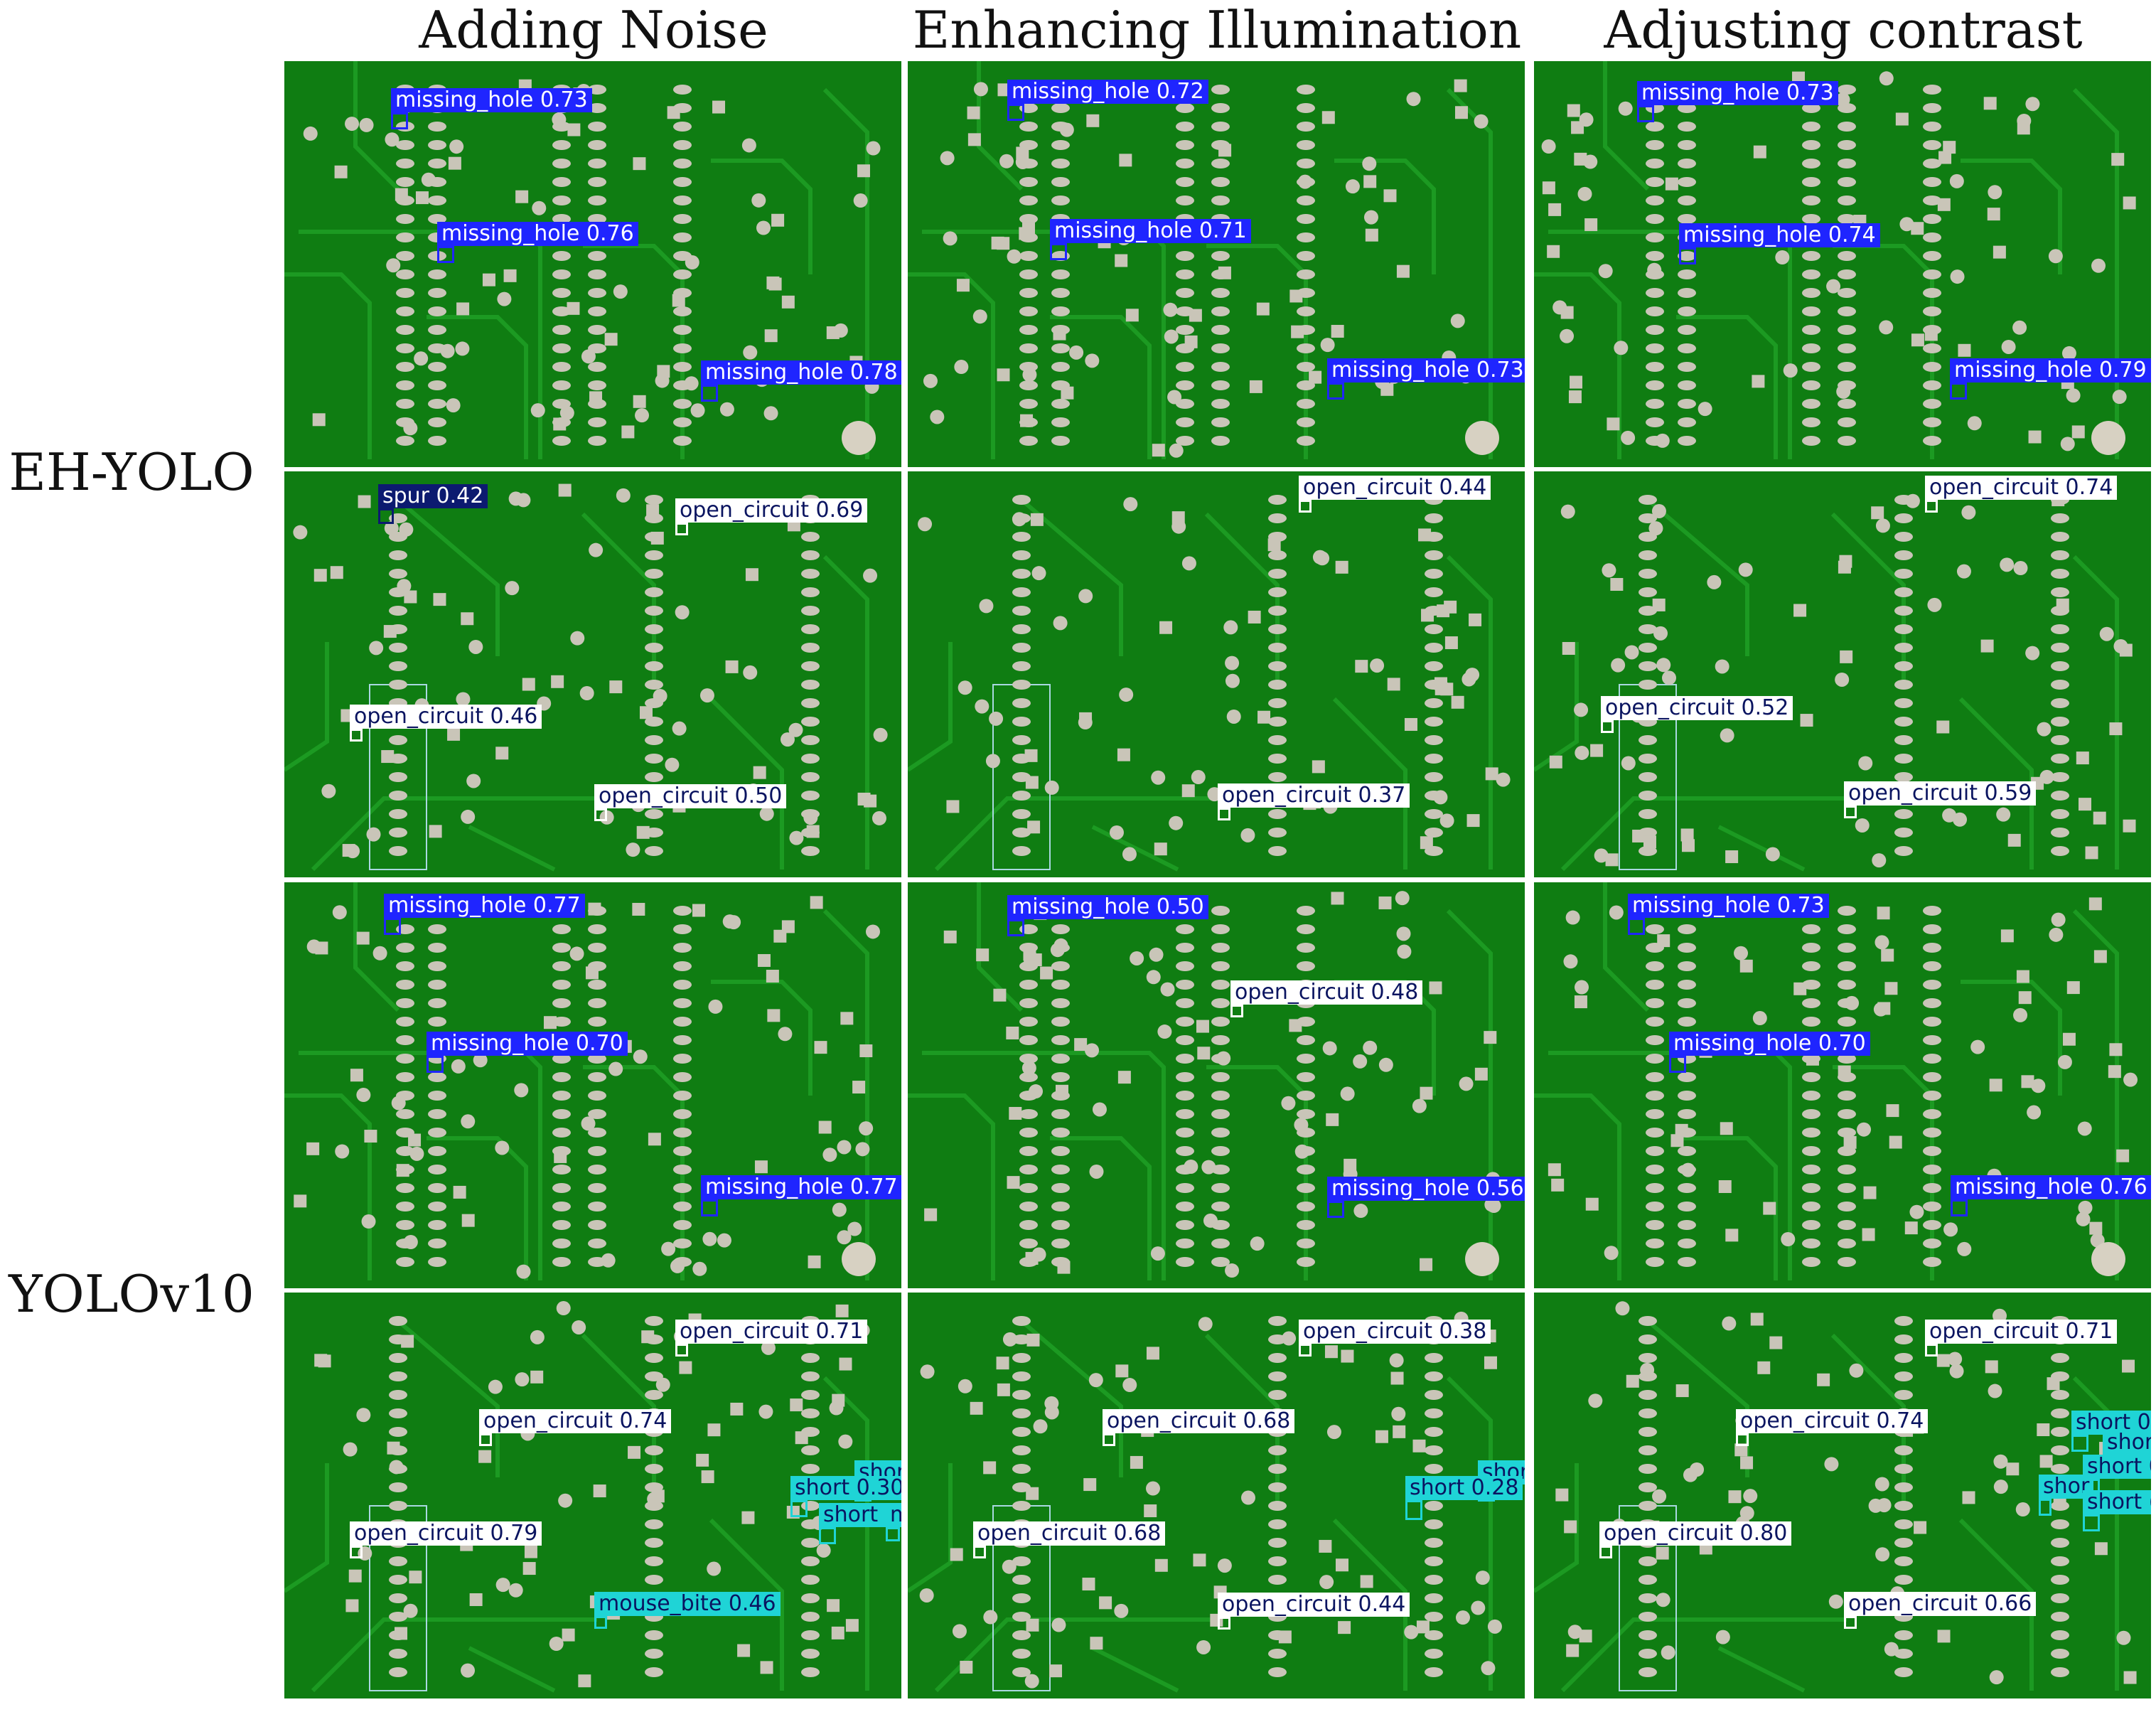  I want to click on open-circuit-detection: open_circuit 0.68, so click(1199, 1427).